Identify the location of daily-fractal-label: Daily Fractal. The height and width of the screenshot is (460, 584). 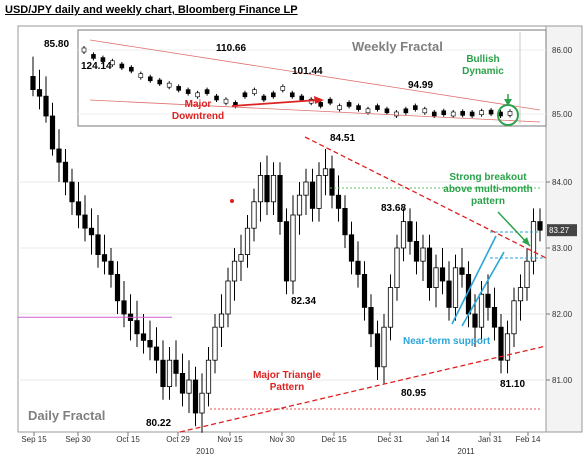
(66, 415).